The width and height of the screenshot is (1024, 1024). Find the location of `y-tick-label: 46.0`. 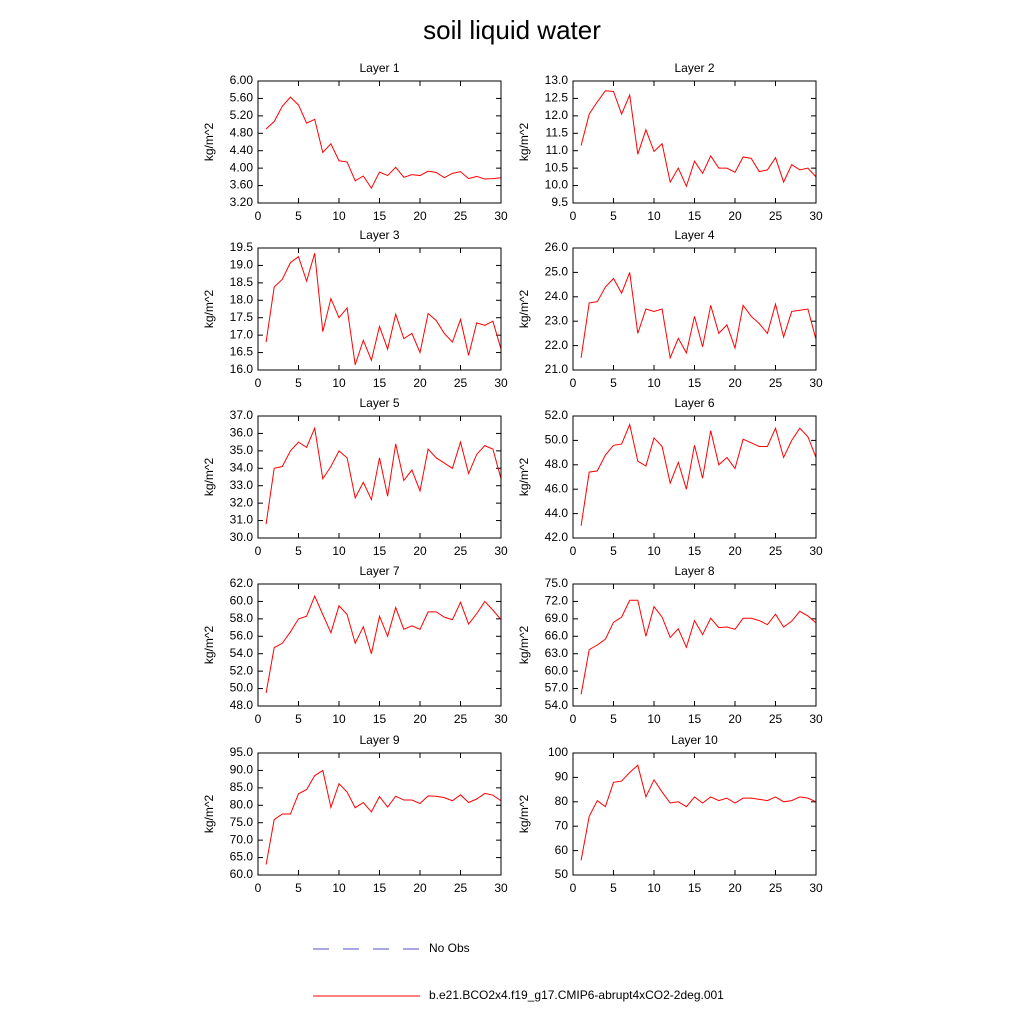

y-tick-label: 46.0 is located at coordinates (557, 488).